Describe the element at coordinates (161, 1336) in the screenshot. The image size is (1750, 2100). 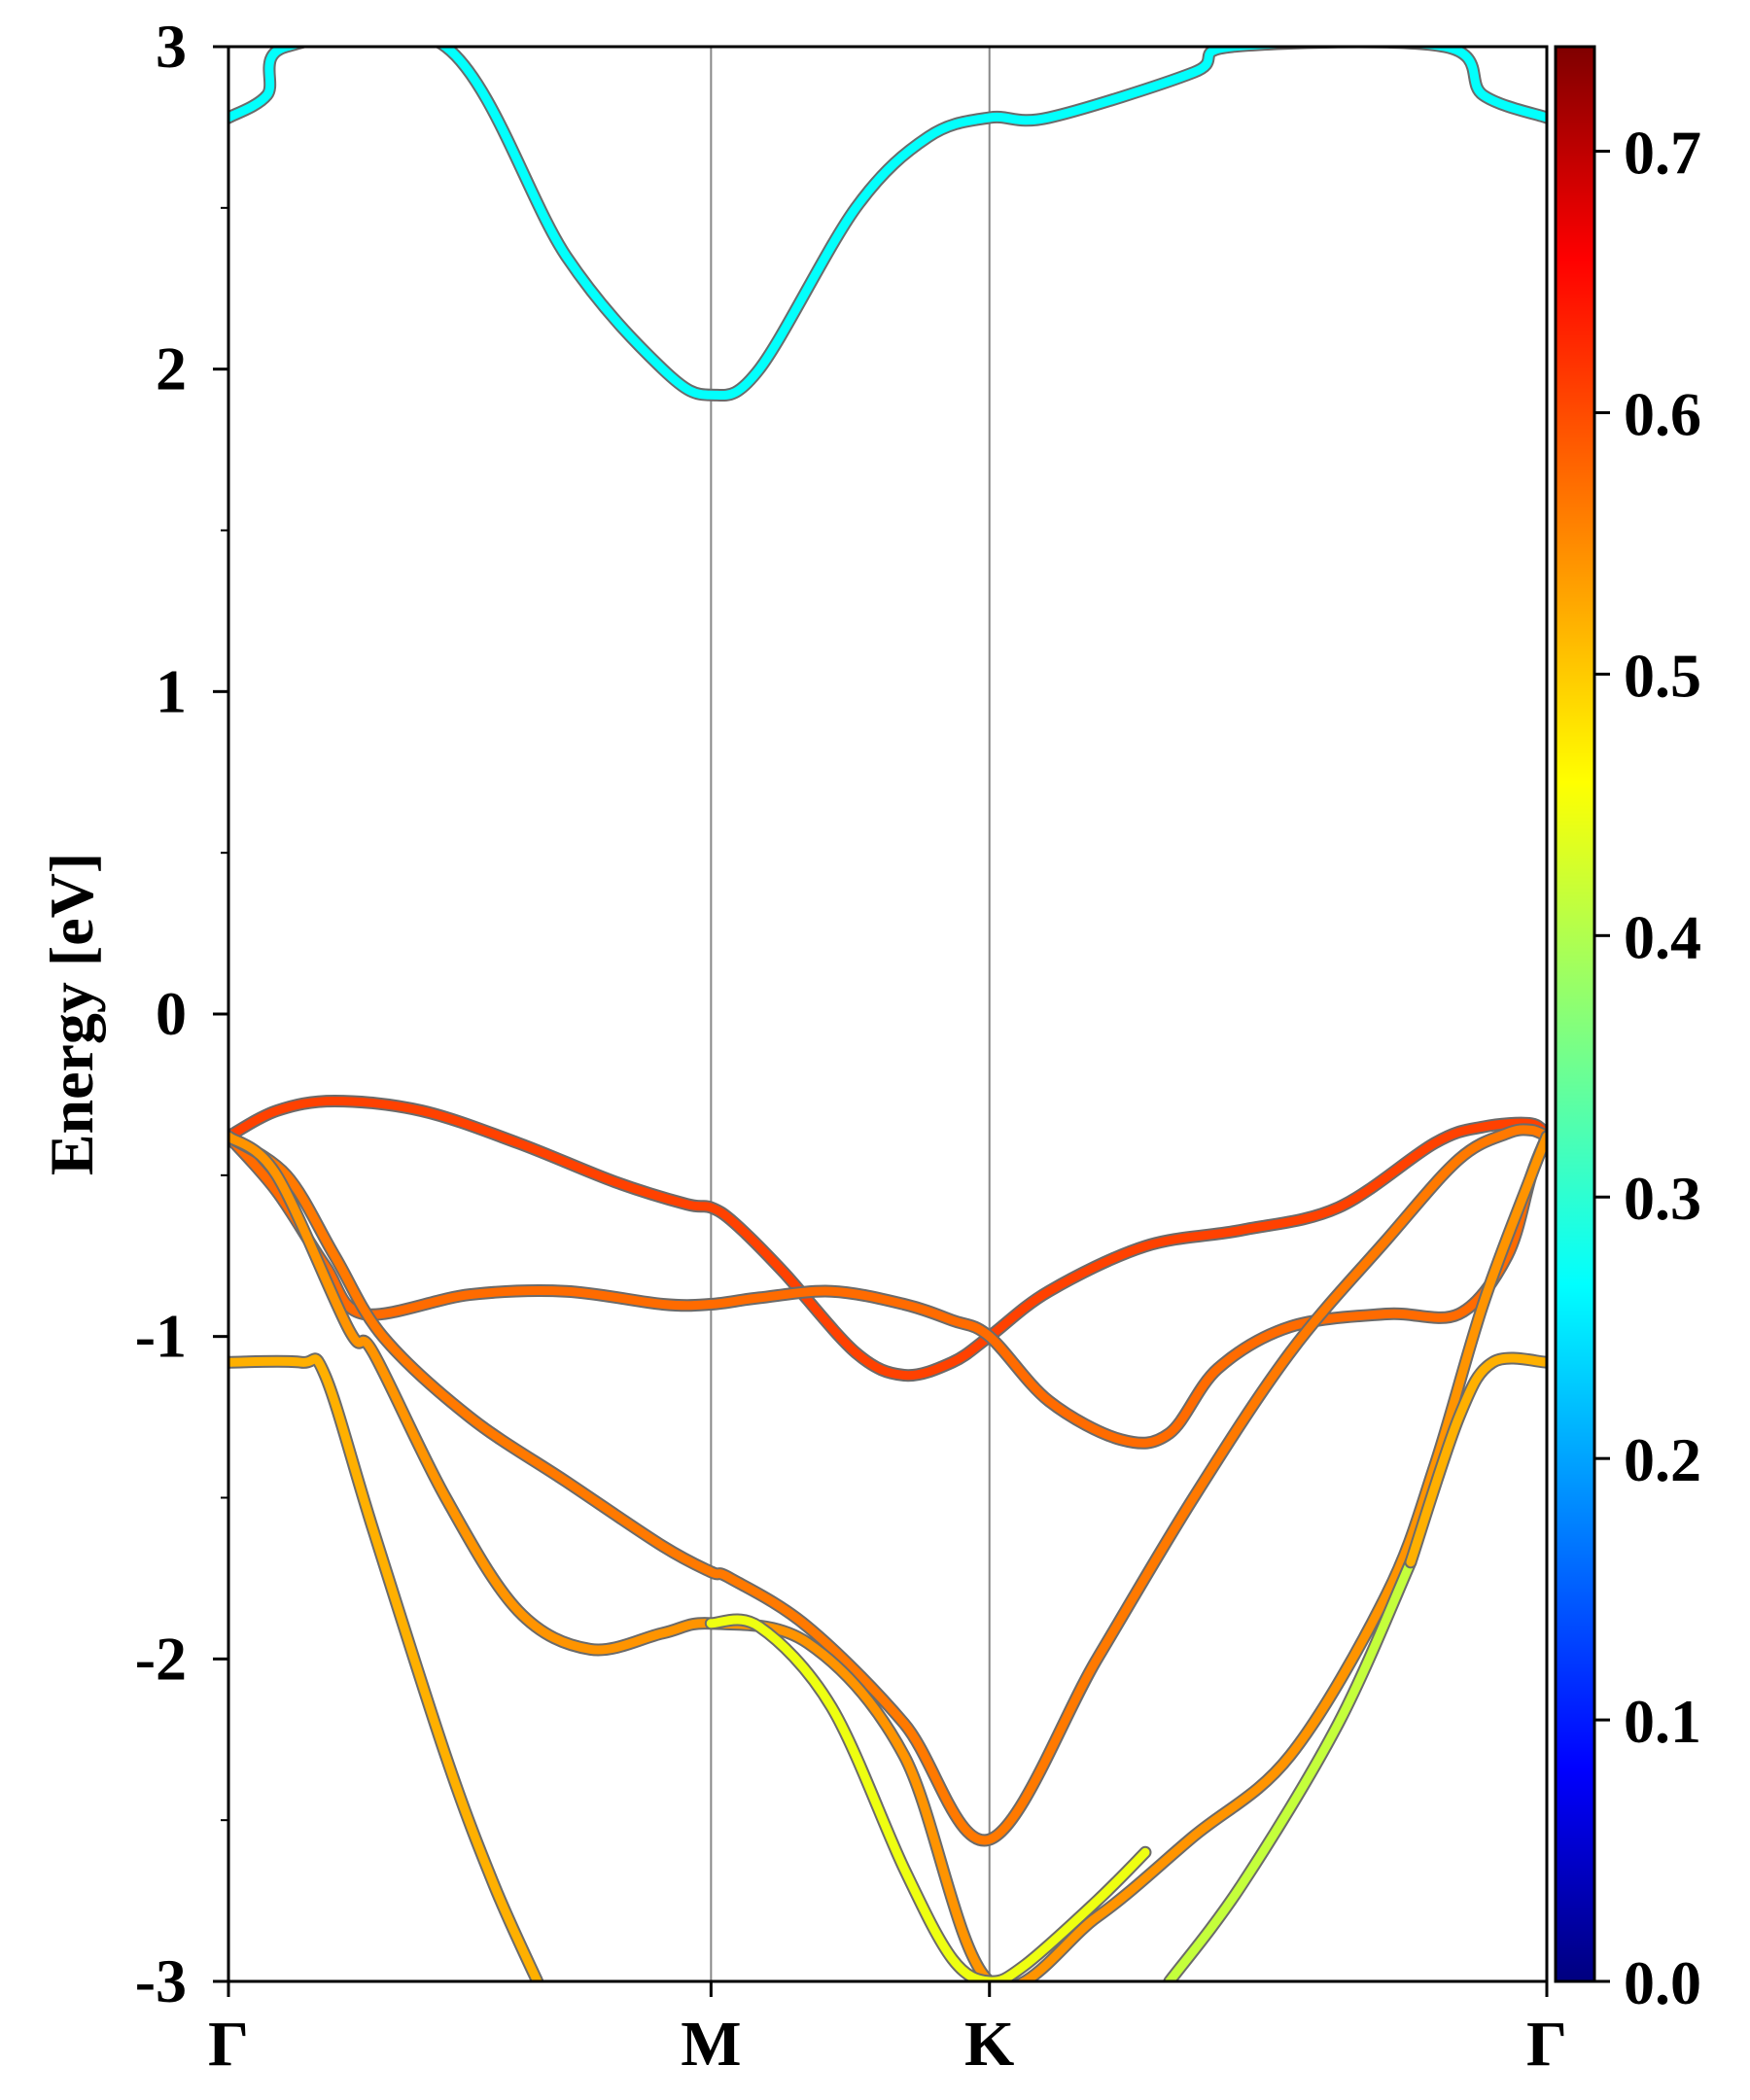
I see `y-tick-label: -1` at that location.